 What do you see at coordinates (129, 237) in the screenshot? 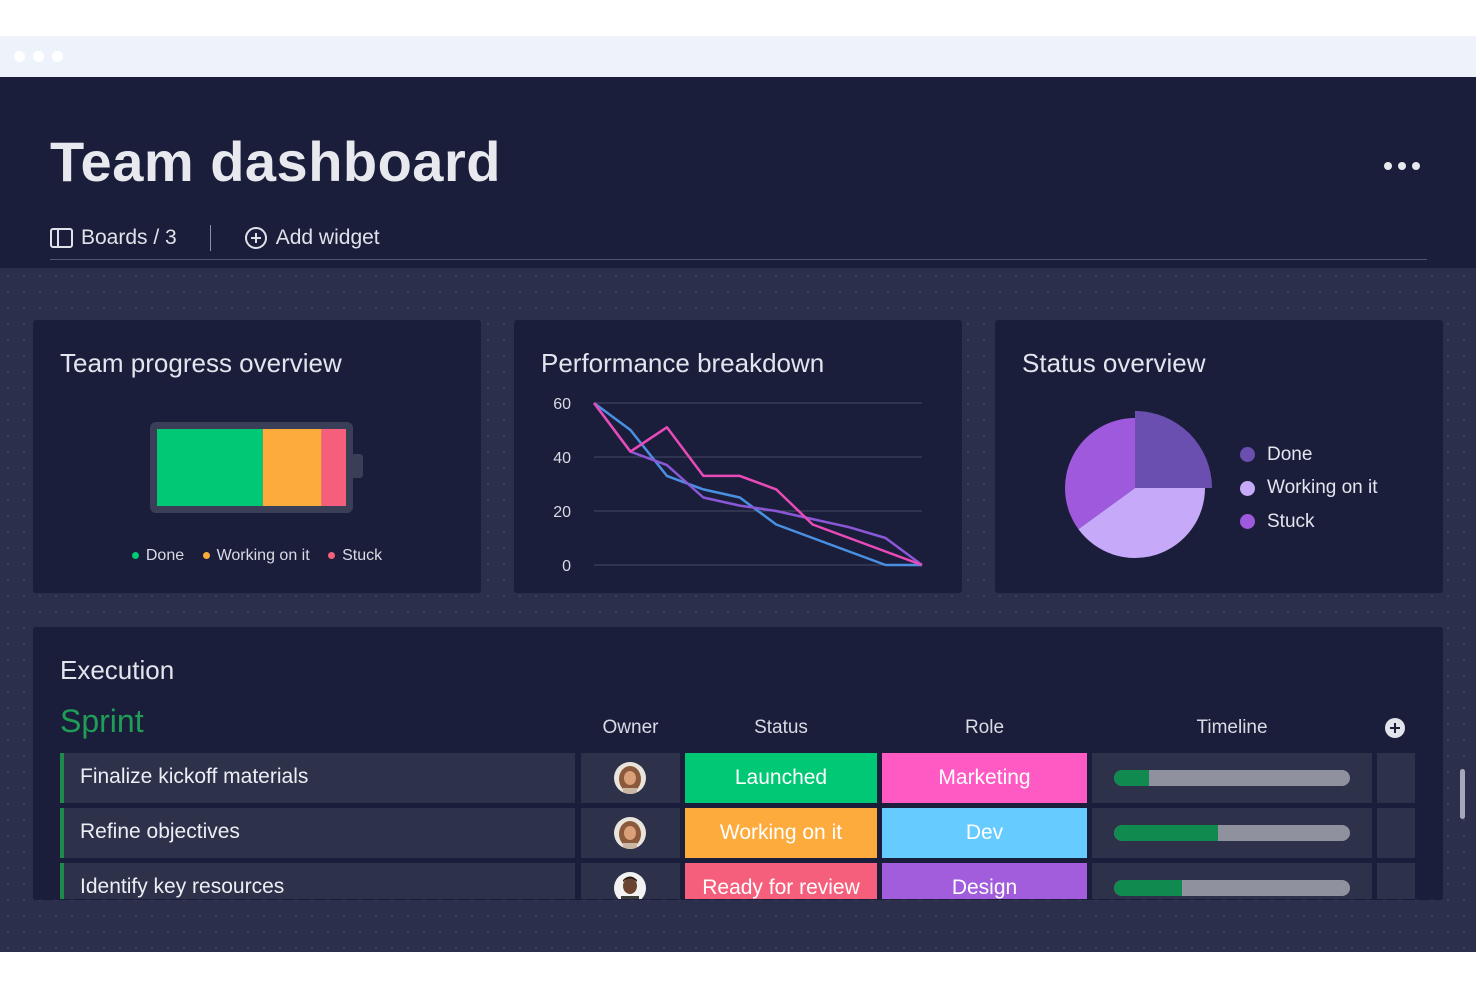
I see `boards-label: Boards / 3` at bounding box center [129, 237].